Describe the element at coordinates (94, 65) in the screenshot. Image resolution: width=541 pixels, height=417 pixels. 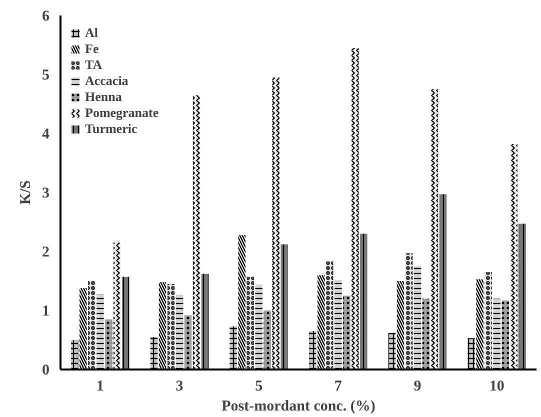
I see `legend-label: TA` at that location.